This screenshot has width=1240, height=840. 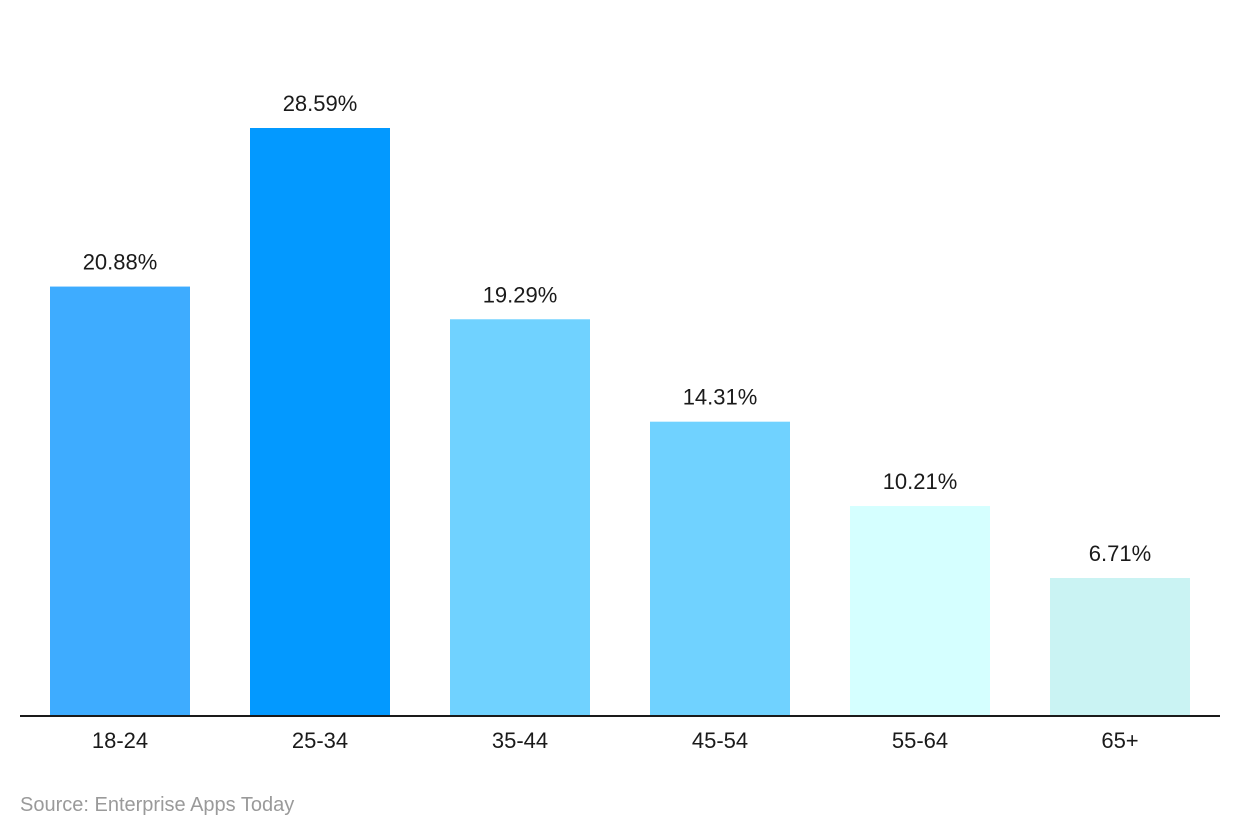 I want to click on category-label-45-54: 45-54, so click(x=720, y=740).